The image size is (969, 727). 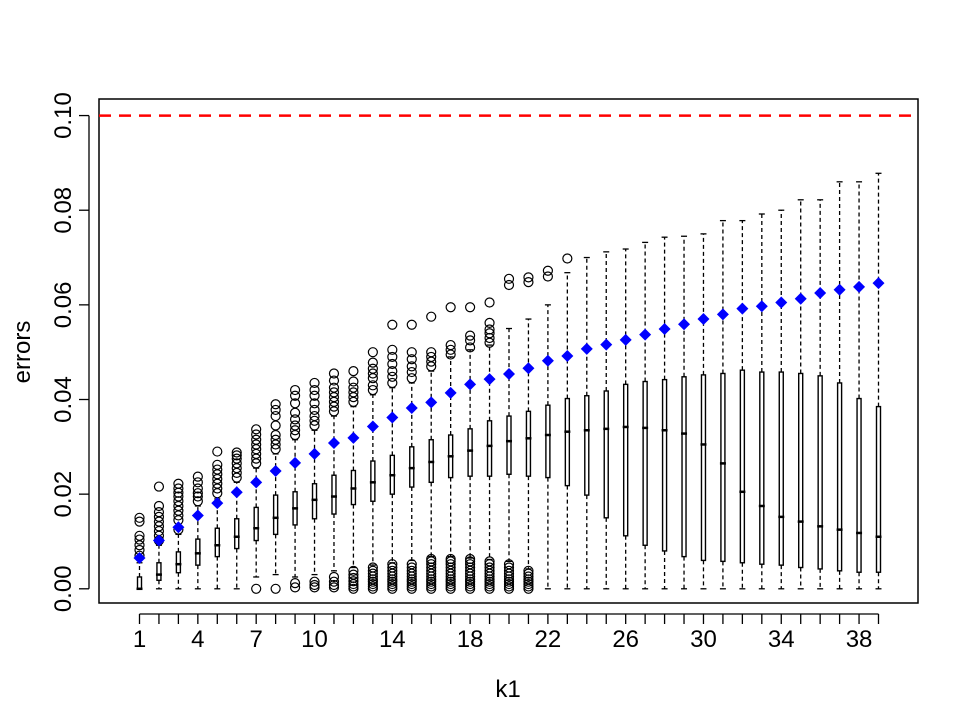 What do you see at coordinates (70, 352) in the screenshot?
I see `y-axis: 0.00 0.02 0.04 0.06 0.08 0.10` at bounding box center [70, 352].